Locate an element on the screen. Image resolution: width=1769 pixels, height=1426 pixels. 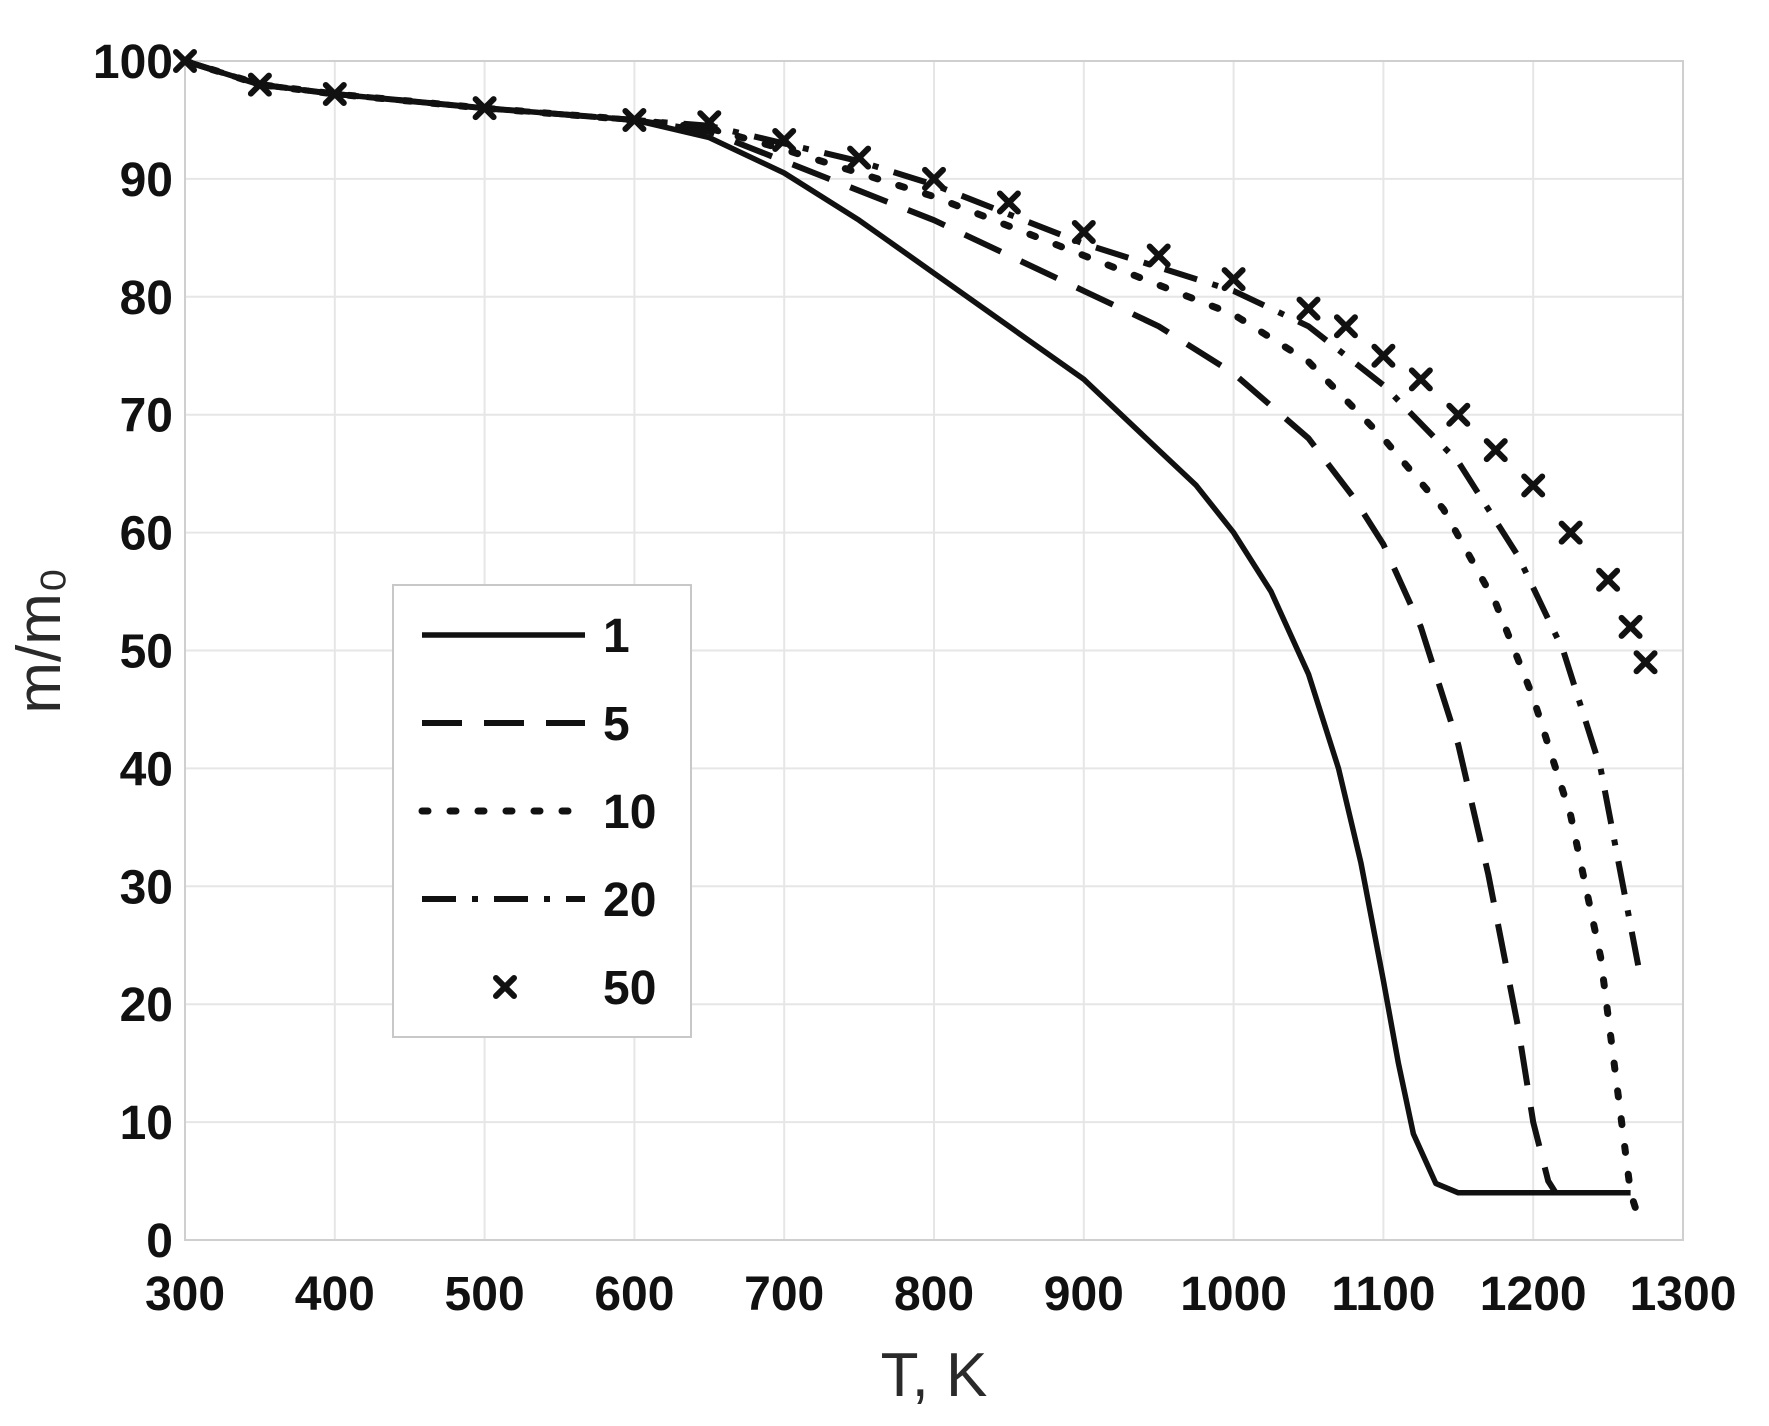
x-tick-label: 900 is located at coordinates (1084, 1294).